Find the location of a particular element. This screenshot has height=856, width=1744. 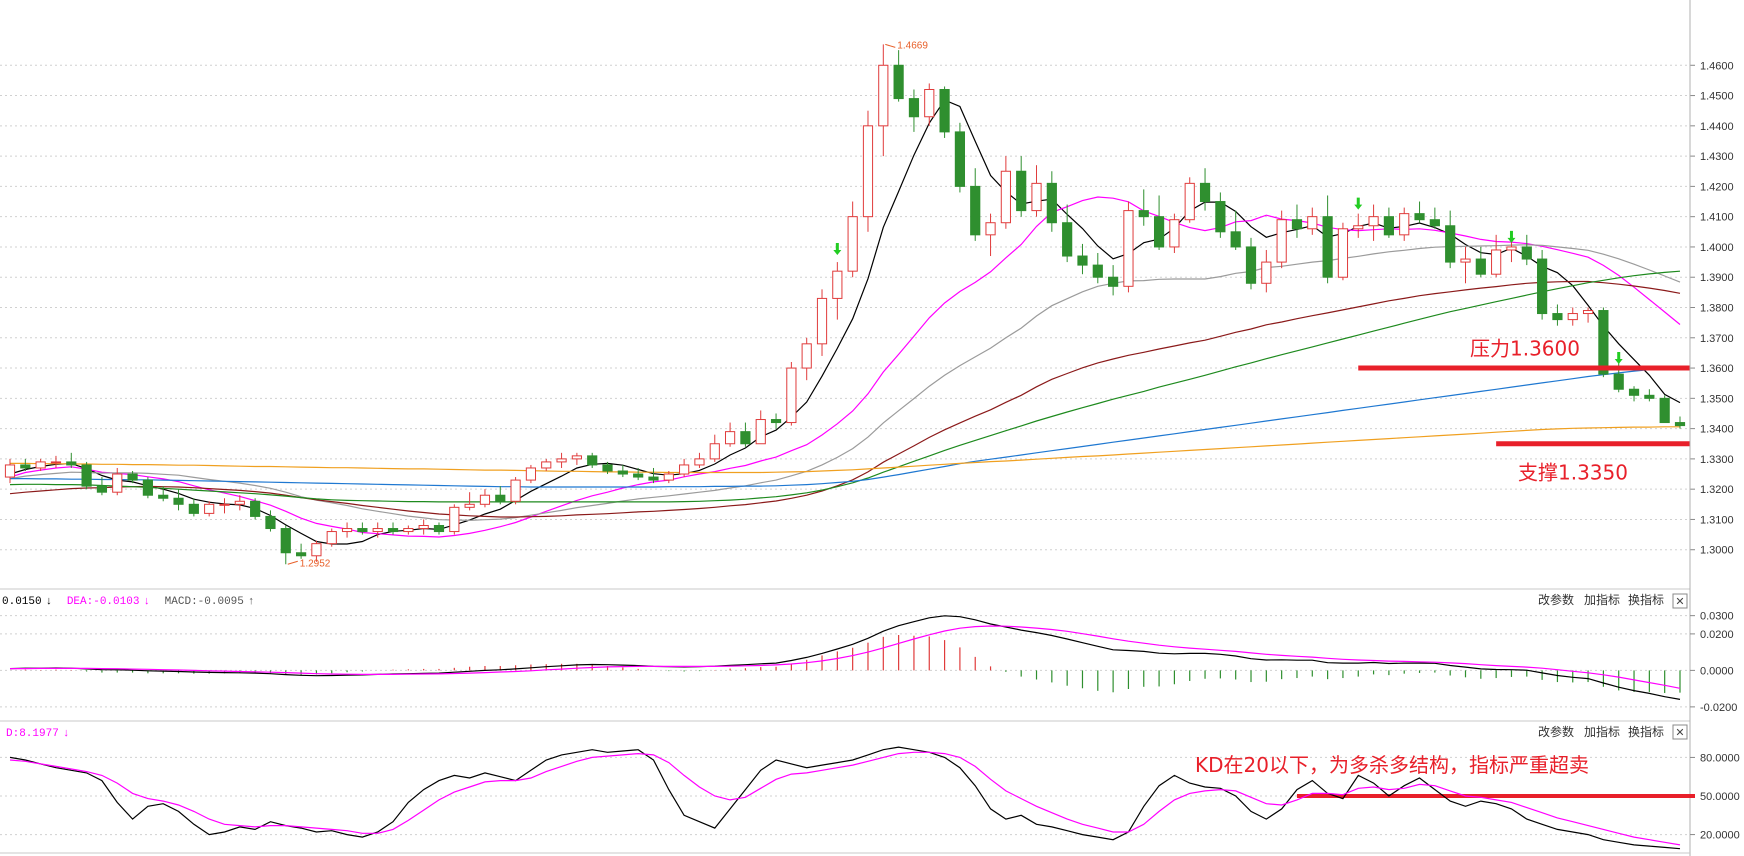

switch-indicator-button: 换指标 is located at coordinates (1646, 599).